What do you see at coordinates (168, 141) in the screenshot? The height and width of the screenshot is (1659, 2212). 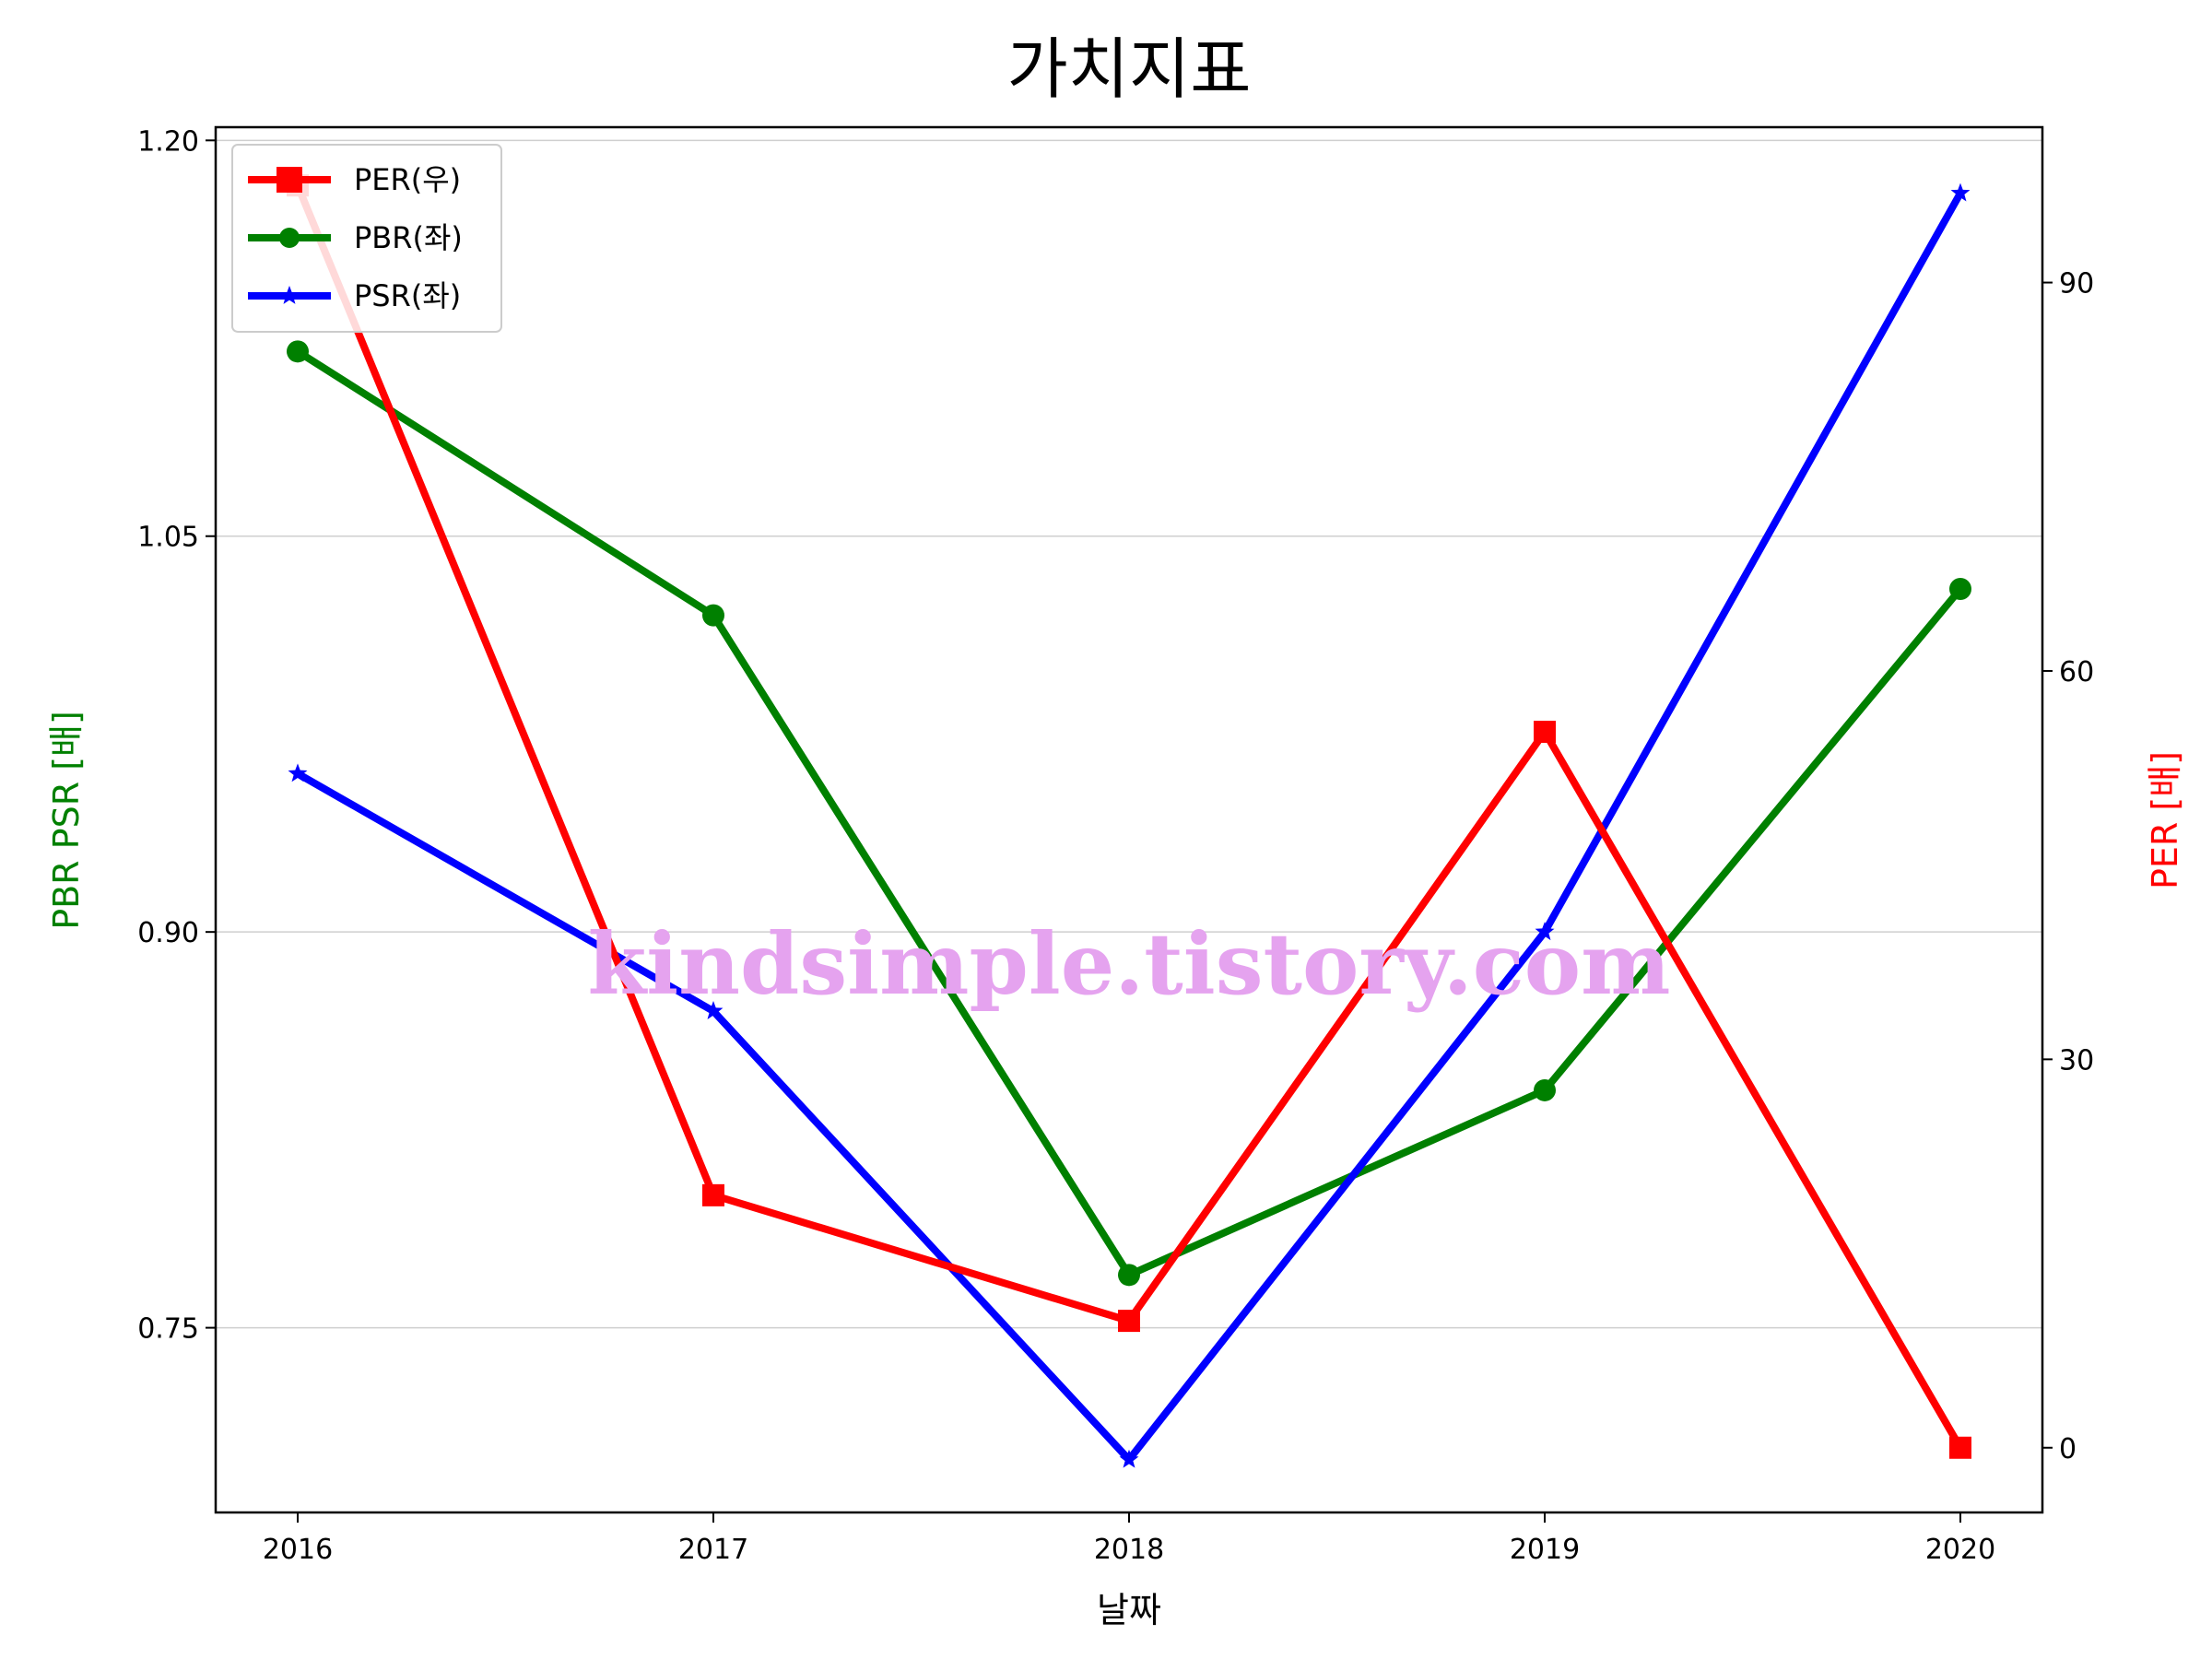 I see `y-left-tick-label-3: 1.20` at bounding box center [168, 141].